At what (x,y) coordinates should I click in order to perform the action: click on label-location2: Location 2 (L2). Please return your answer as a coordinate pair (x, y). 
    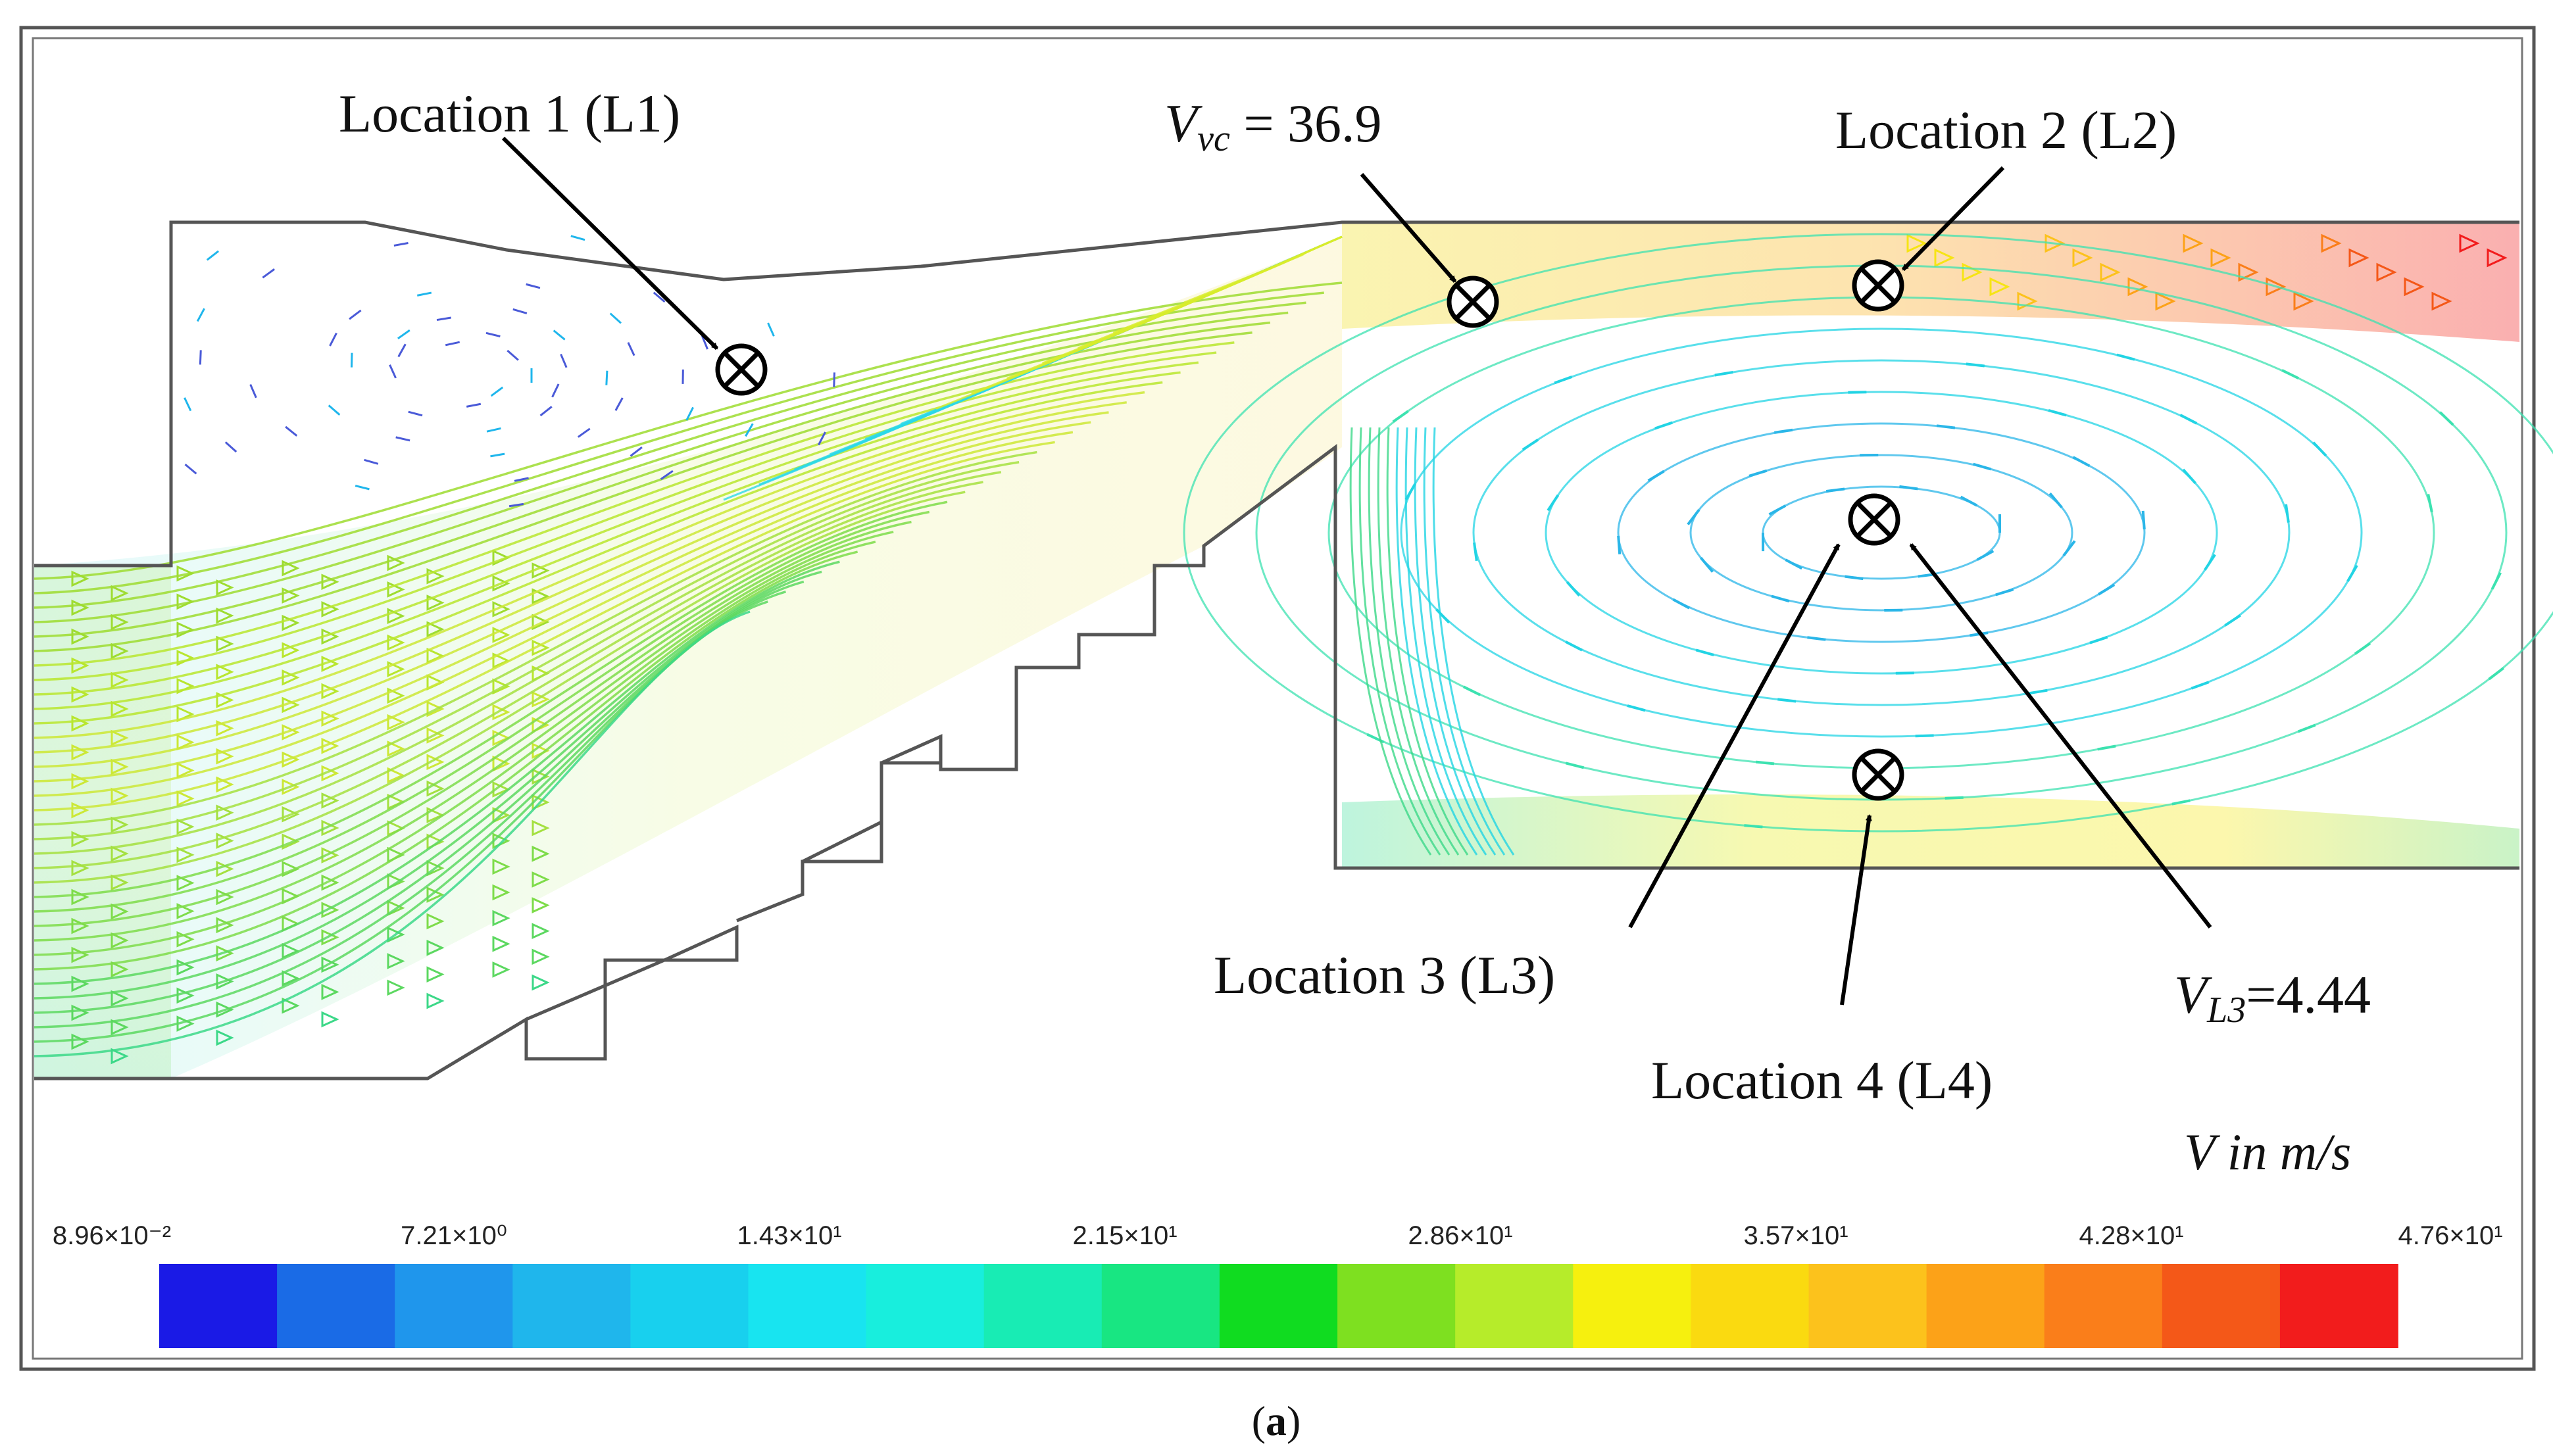
    Looking at the image, I should click on (2006, 130).